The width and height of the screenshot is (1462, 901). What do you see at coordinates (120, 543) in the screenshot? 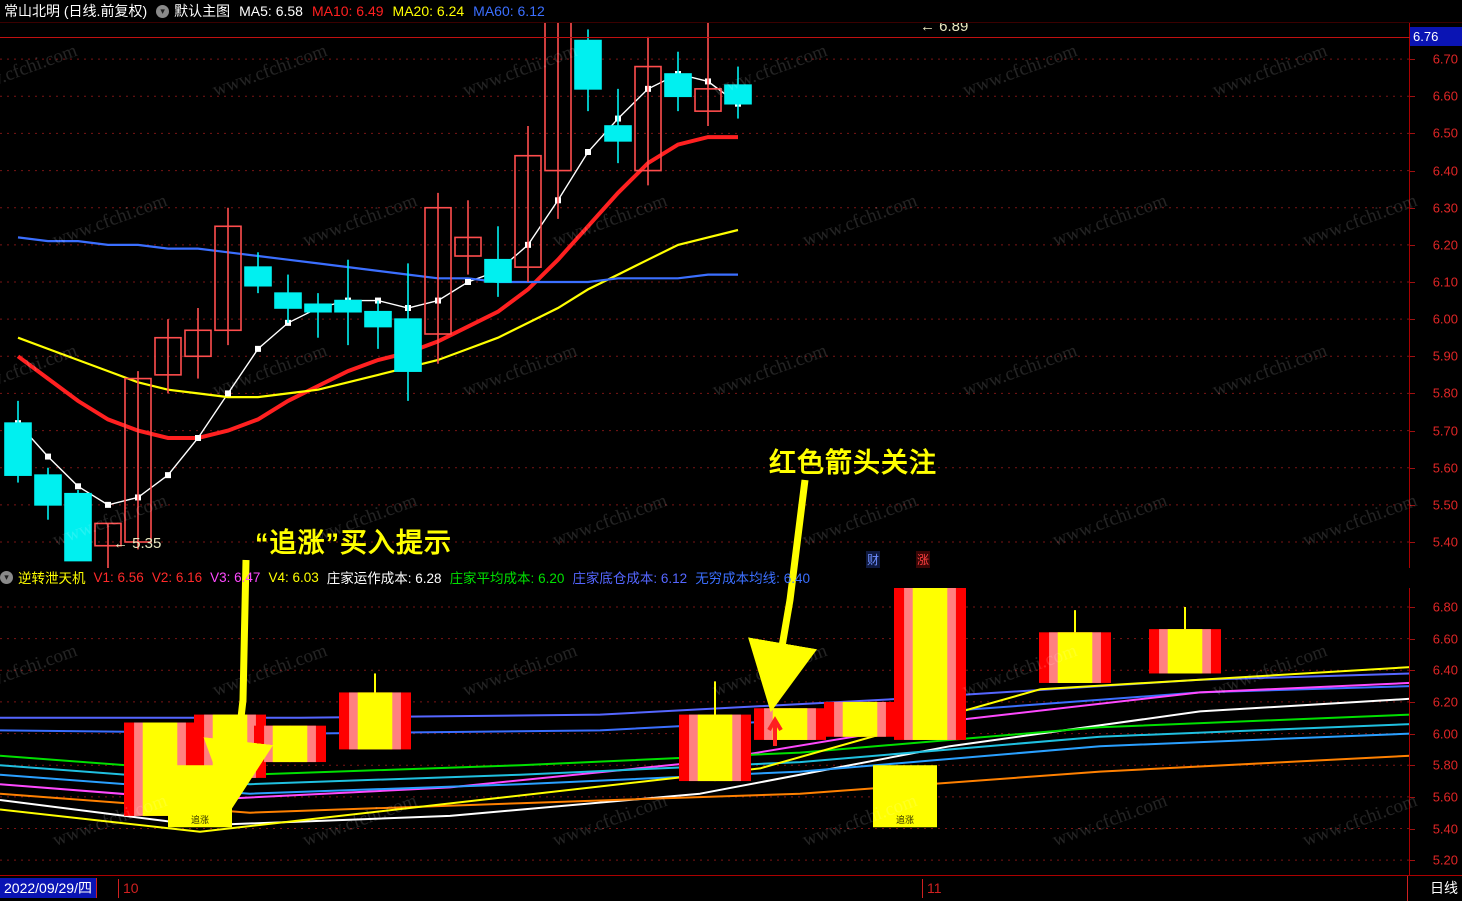
I see `left-arrow-icon: ←` at bounding box center [120, 543].